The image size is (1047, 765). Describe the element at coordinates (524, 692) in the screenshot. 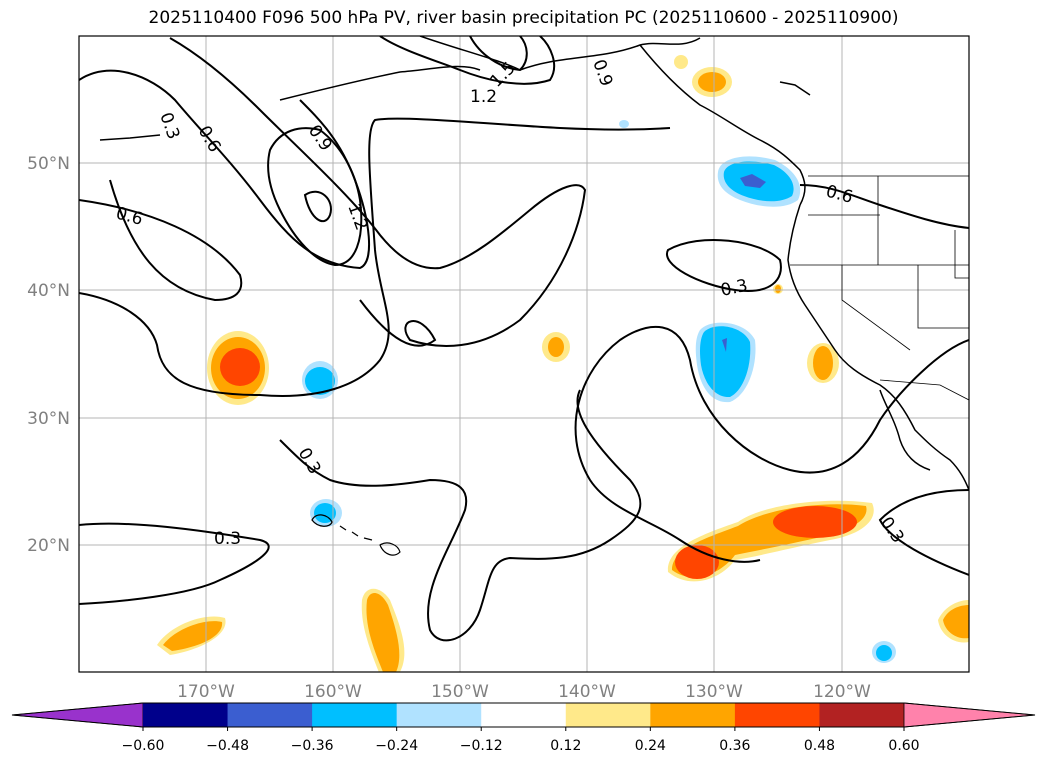

I see `longitude-labels: 170°W 160°W 150°W 140°W 130°W 120°W` at that location.